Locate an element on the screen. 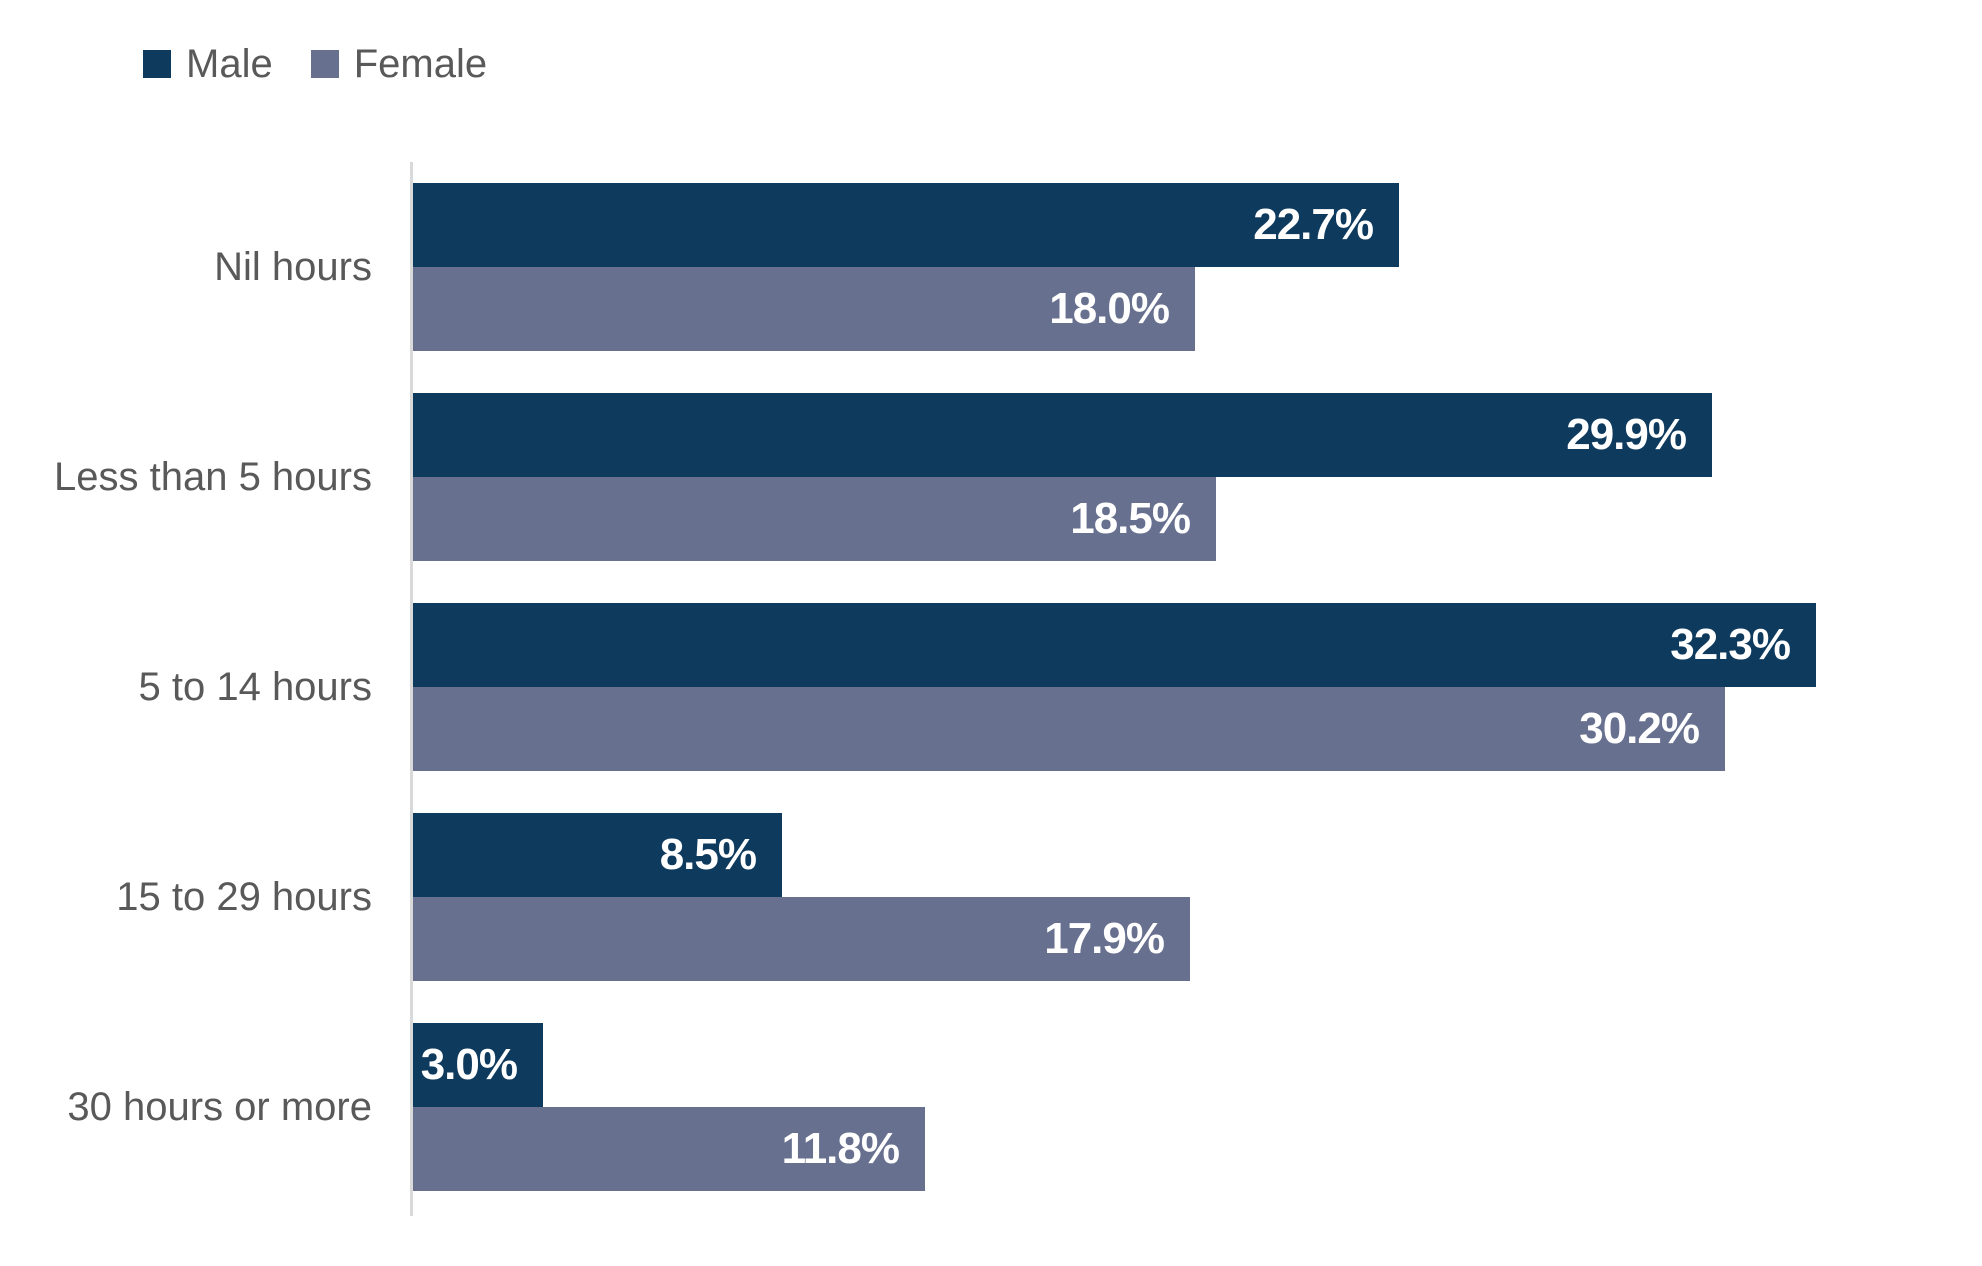 This screenshot has height=1266, width=1982. legend-item-female: Female is located at coordinates (399, 64).